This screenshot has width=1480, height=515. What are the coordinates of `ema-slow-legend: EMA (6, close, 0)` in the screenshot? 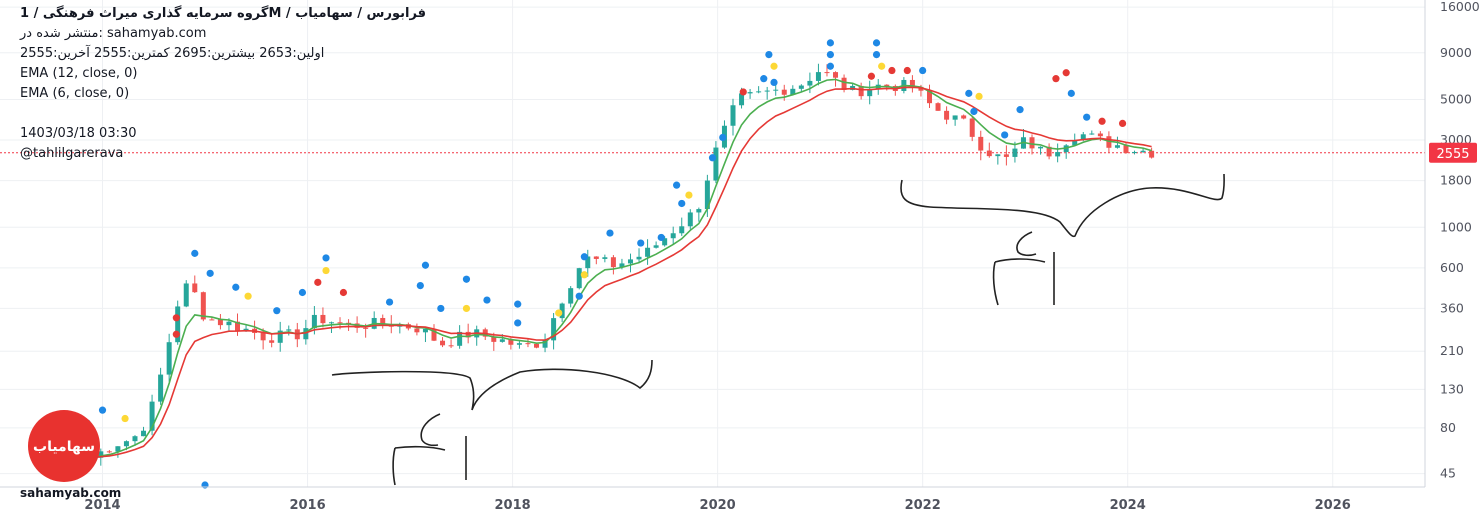 It's located at (75, 93).